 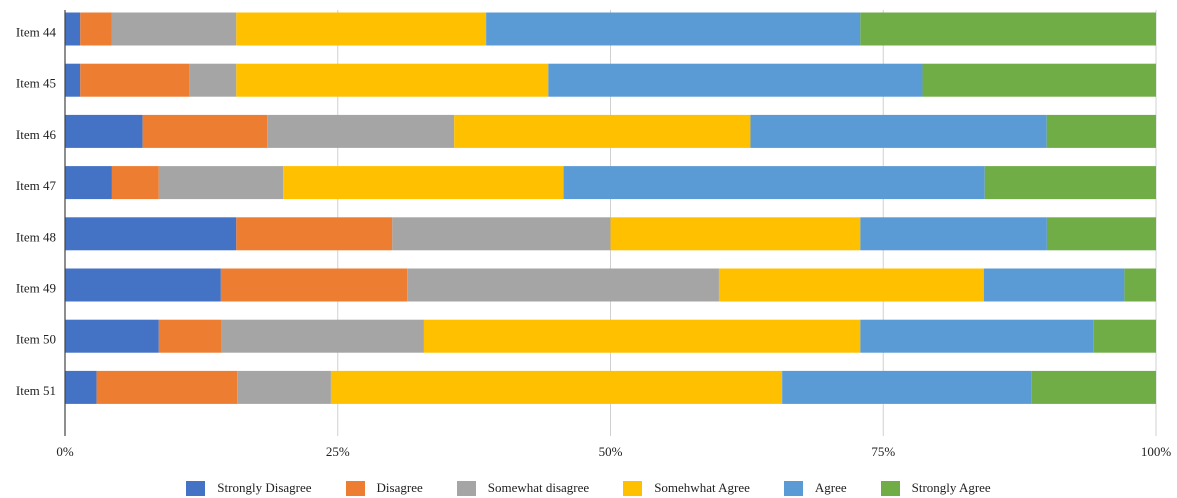 I want to click on legend-item: Somewhat disagree, so click(x=523, y=488).